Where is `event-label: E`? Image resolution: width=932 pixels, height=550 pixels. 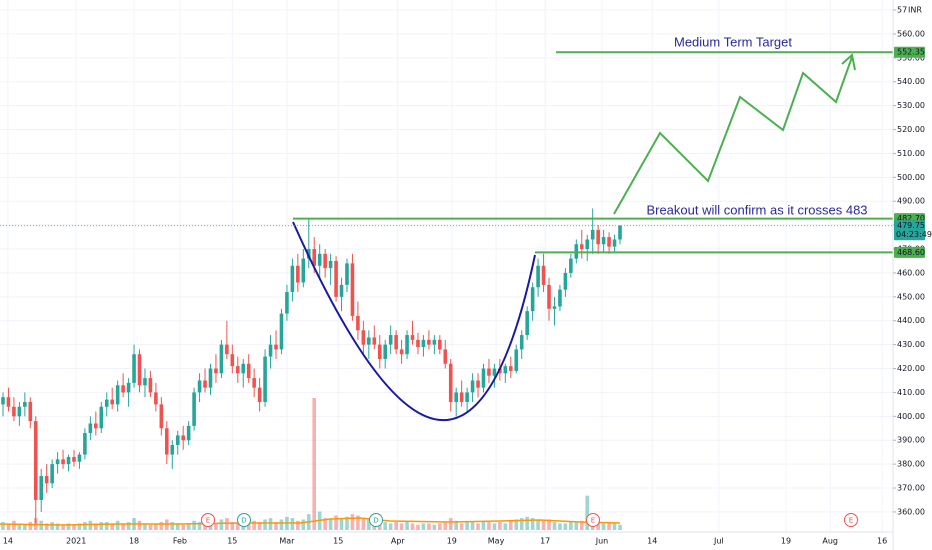
event-label: E is located at coordinates (851, 521).